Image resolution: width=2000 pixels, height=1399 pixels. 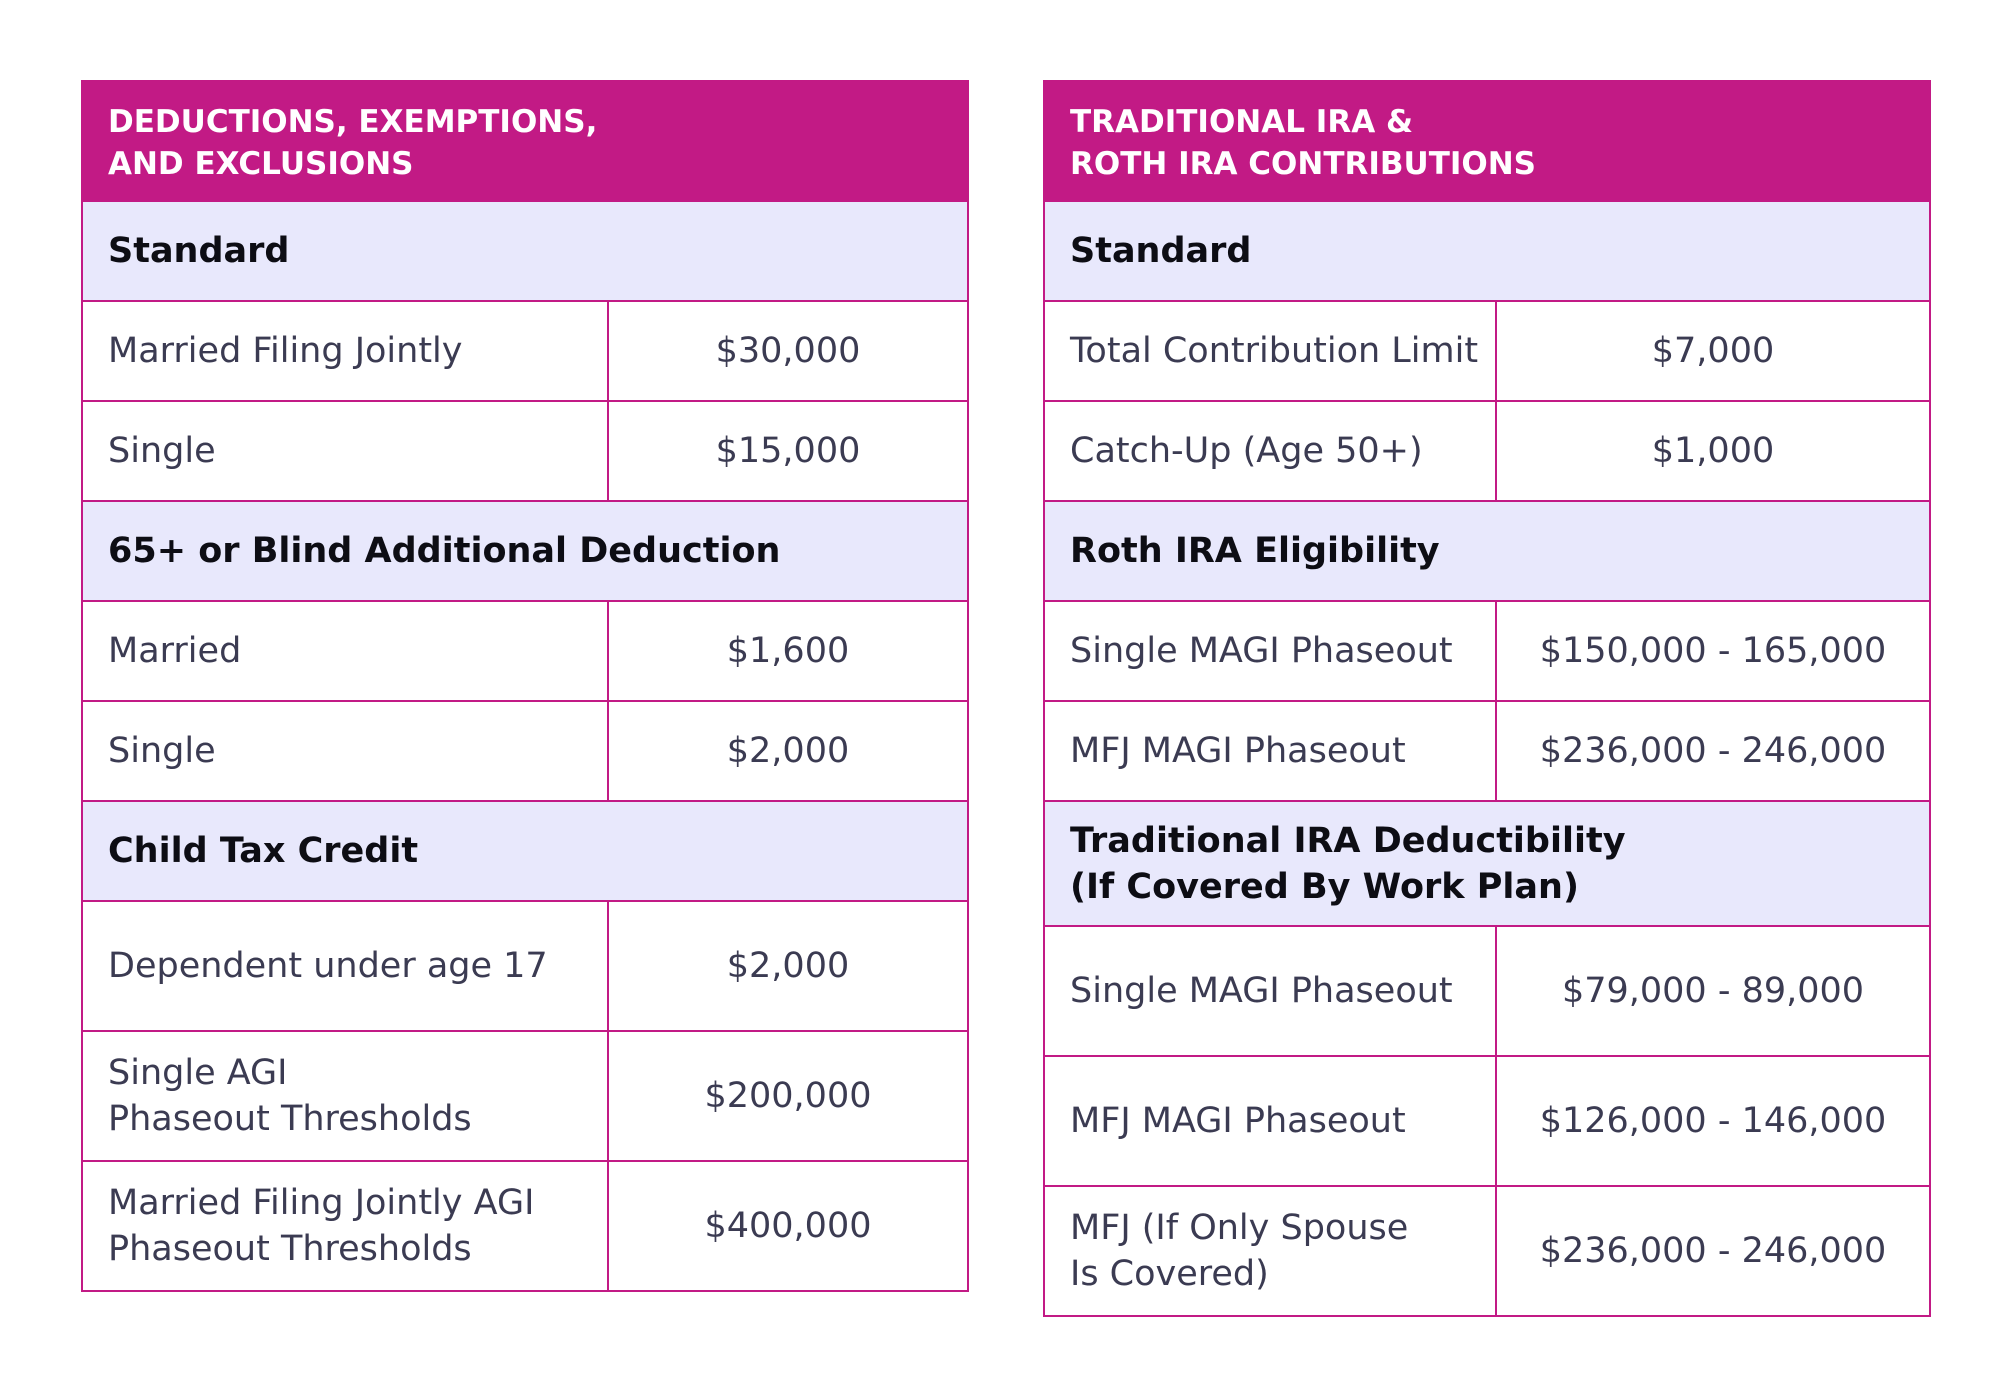 What do you see at coordinates (788, 351) in the screenshot?
I see `row-value: $30,000` at bounding box center [788, 351].